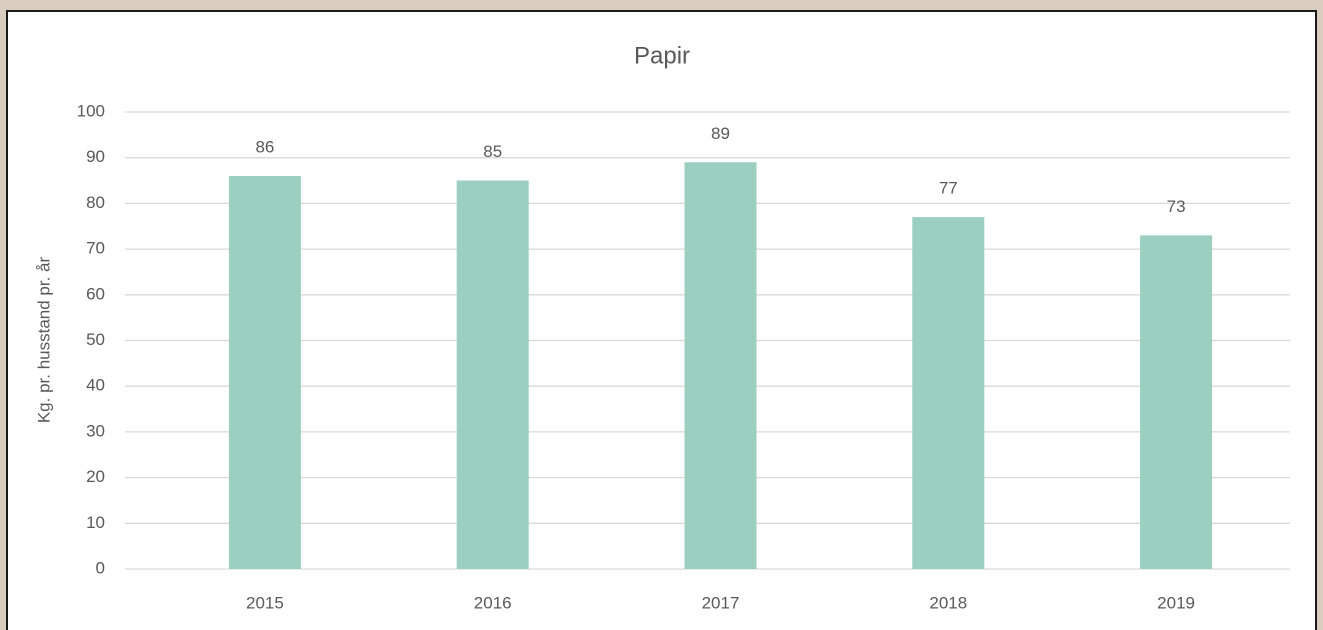 The height and width of the screenshot is (630, 1323). Describe the element at coordinates (264, 146) in the screenshot. I see `data-label: 86` at that location.